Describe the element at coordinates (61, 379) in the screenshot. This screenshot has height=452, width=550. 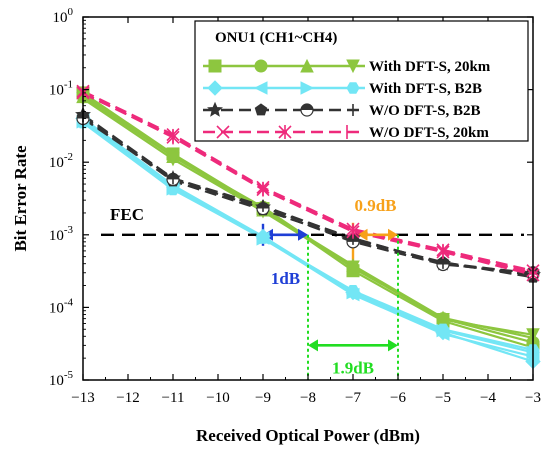
I see `y-tick-label: 10⁻⁵` at that location.